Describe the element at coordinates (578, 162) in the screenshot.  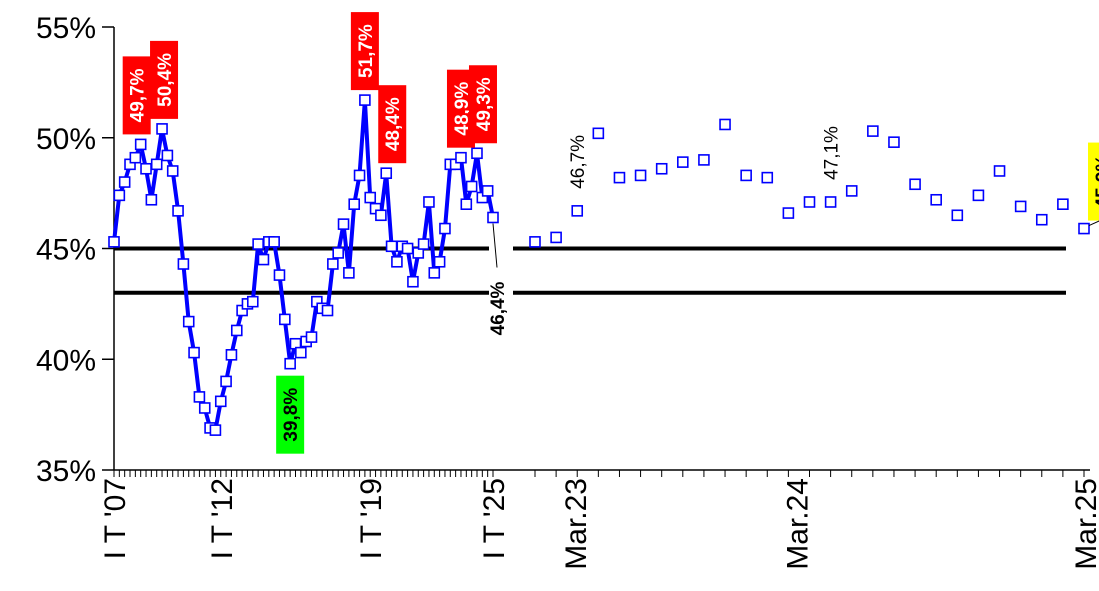
I see `data-label: 46,7%` at that location.